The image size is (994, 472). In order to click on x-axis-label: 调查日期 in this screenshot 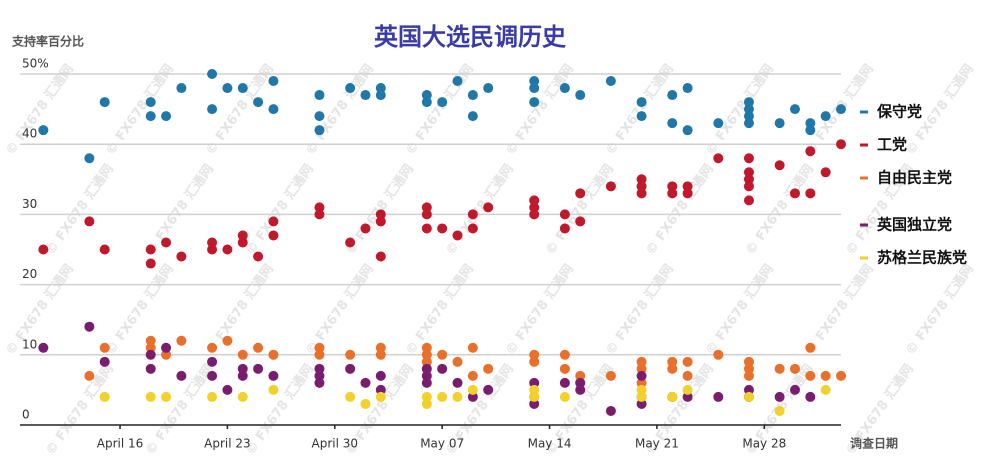, I will do `click(874, 443)`.